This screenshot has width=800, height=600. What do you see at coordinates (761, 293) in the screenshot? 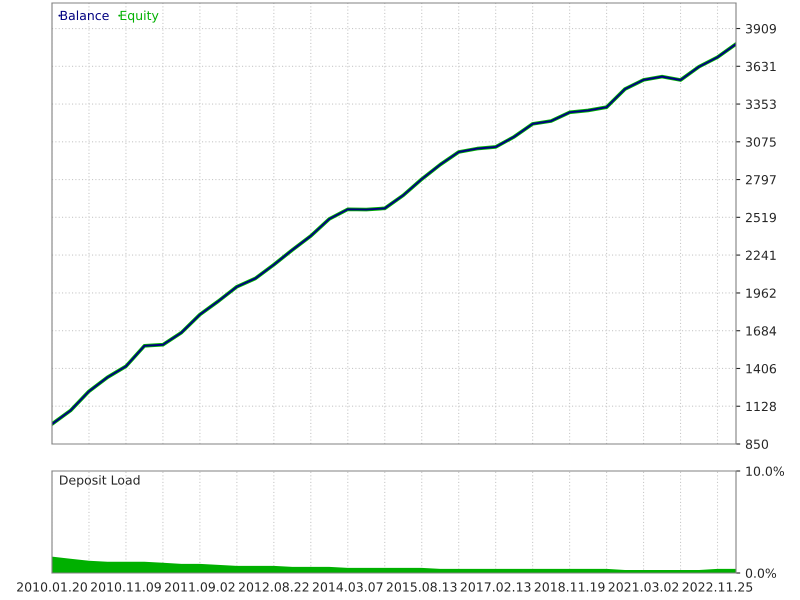
I see `y-tick-label: 1962` at bounding box center [761, 293].